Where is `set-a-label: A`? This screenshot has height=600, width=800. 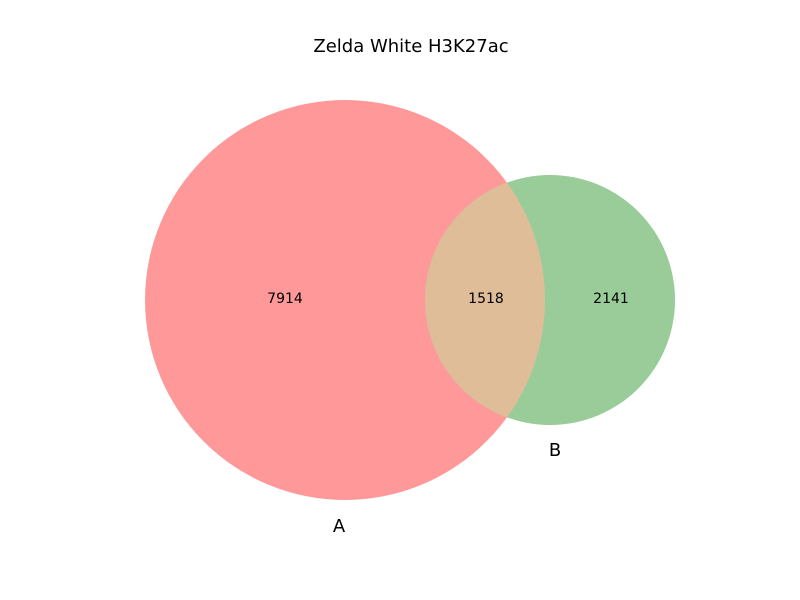
set-a-label: A is located at coordinates (339, 526).